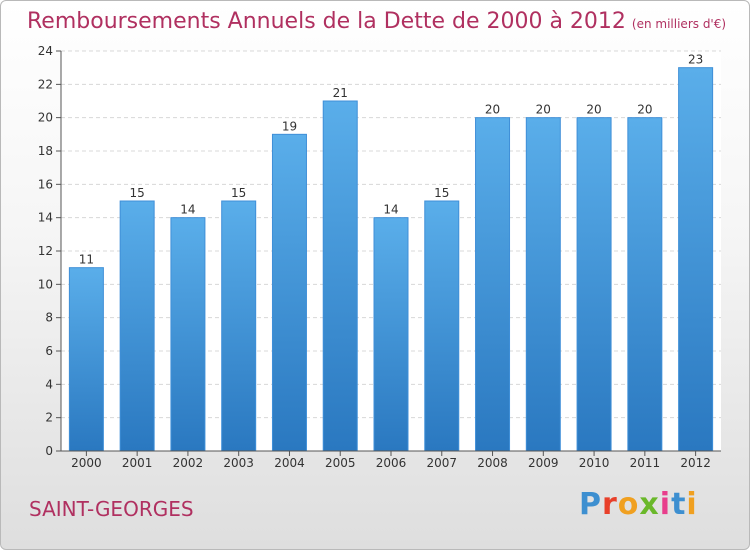 The width and height of the screenshot is (750, 550). Describe the element at coordinates (441, 463) in the screenshot. I see `x-tick-label: 2007` at that location.